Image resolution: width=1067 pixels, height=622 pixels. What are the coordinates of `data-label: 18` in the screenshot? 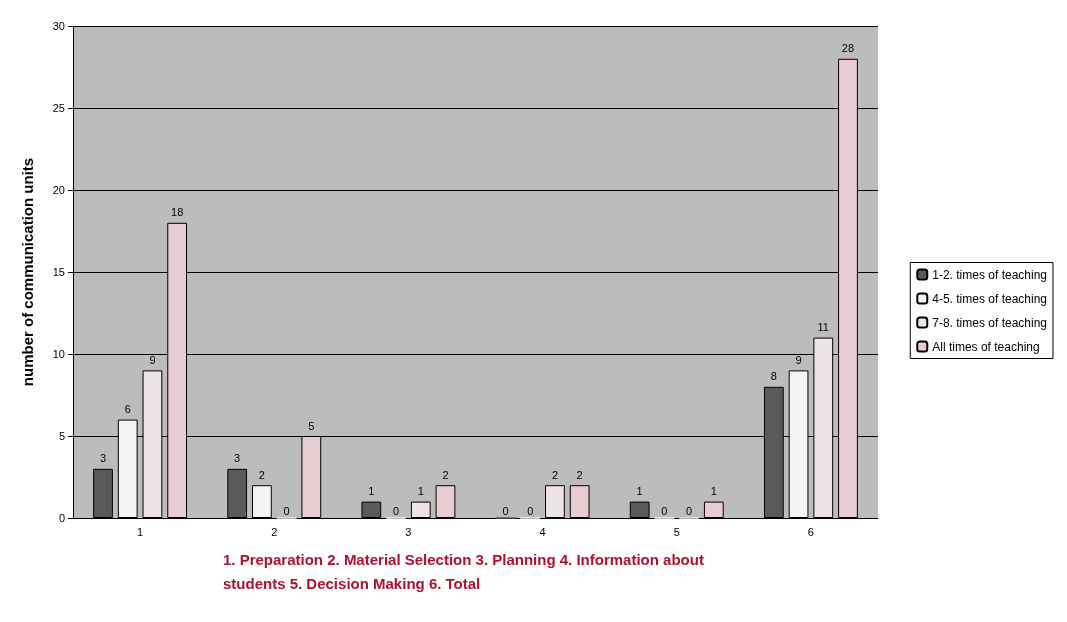 It's located at (177, 212).